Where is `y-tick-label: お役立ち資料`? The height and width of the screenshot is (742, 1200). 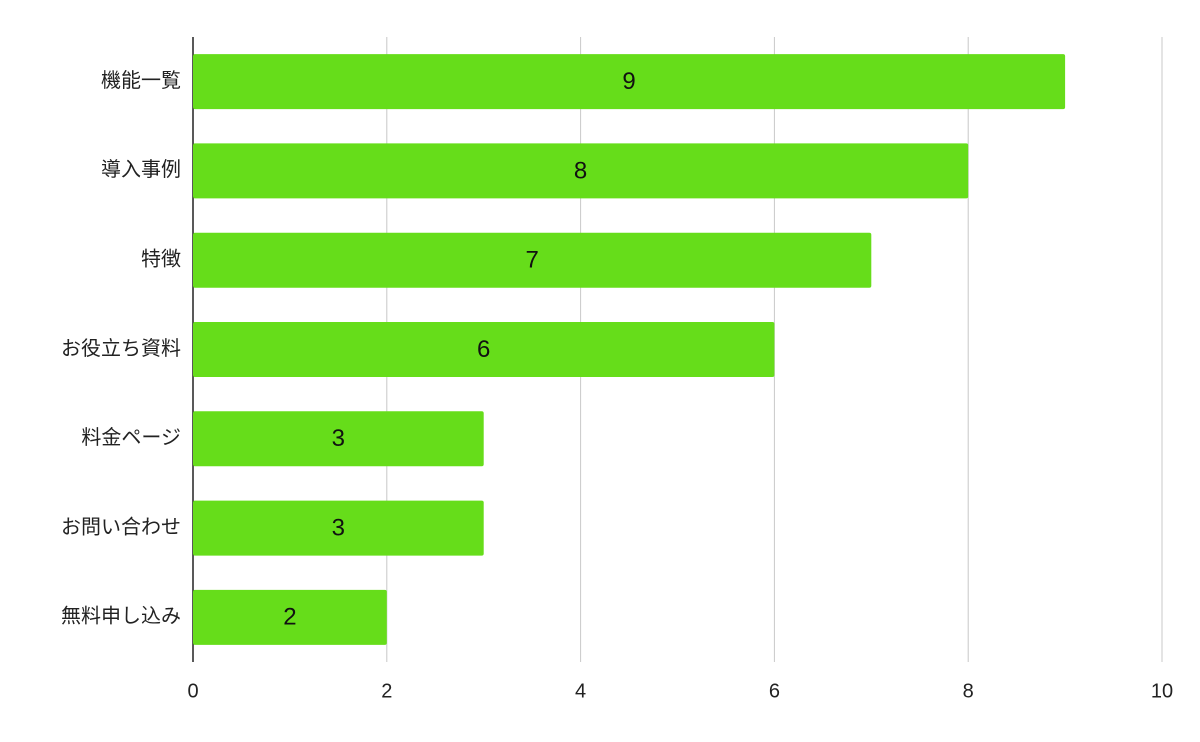 y-tick-label: お役立ち資料 is located at coordinates (121, 348).